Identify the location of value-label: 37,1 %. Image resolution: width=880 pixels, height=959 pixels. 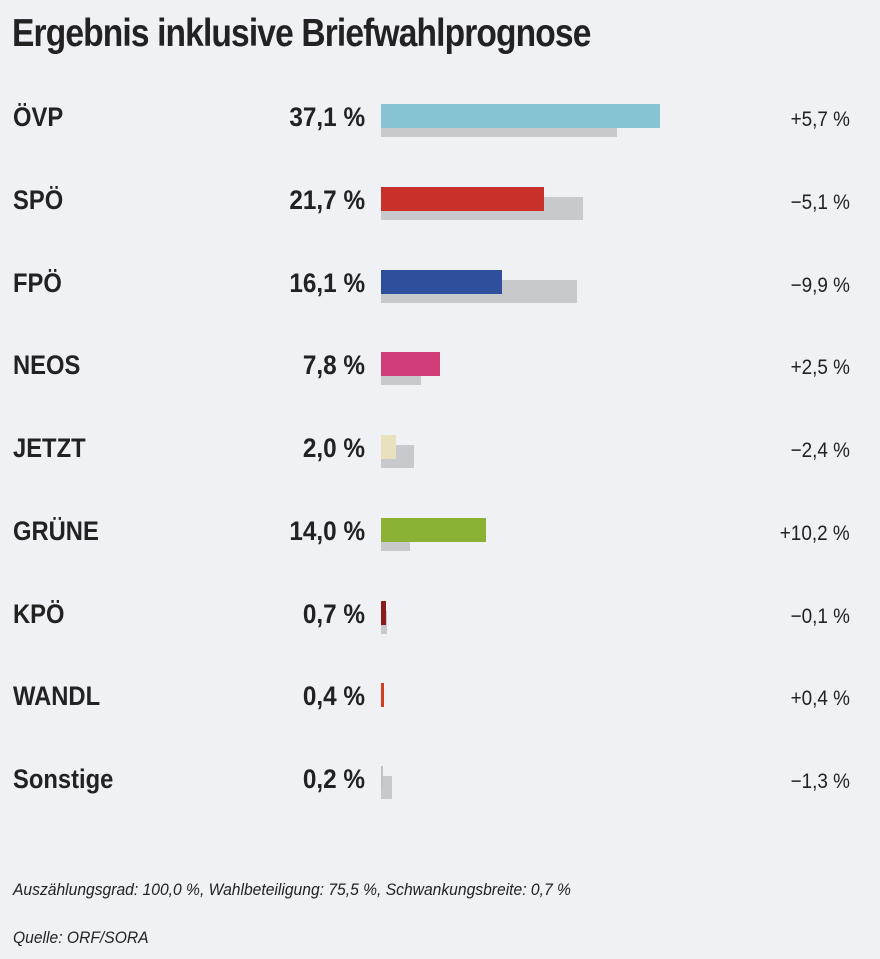
(327, 117).